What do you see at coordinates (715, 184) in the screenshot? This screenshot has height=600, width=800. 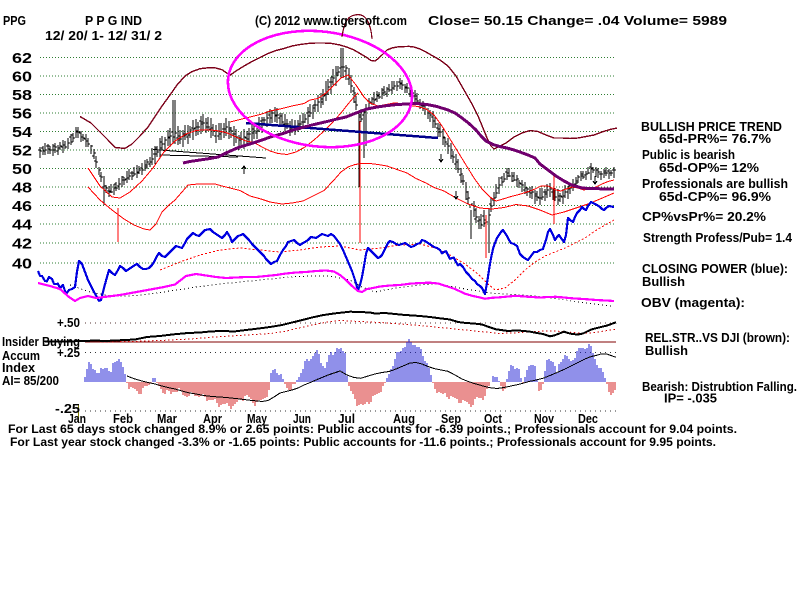 I see `svg-text: Professionals are bullish` at bounding box center [715, 184].